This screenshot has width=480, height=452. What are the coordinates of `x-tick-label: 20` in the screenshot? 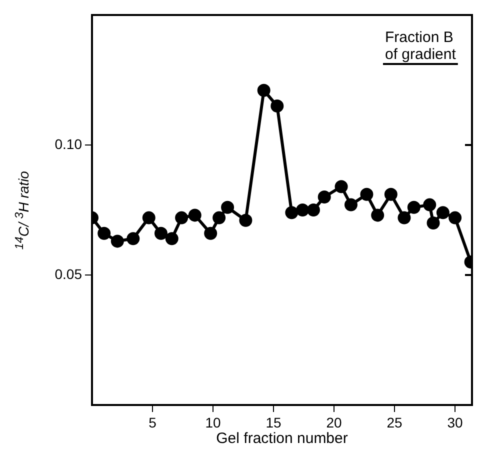 It's located at (334, 422).